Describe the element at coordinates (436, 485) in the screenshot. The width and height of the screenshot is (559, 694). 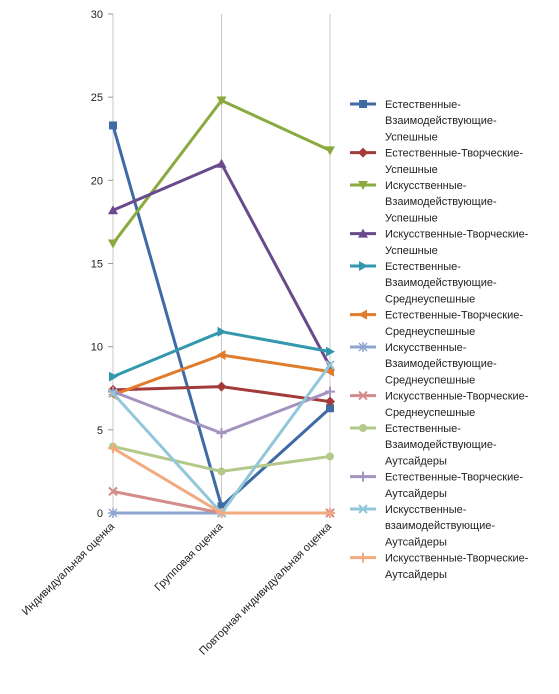
I see `legend-item: Естественные-Творческие- Аутсайдеры` at that location.